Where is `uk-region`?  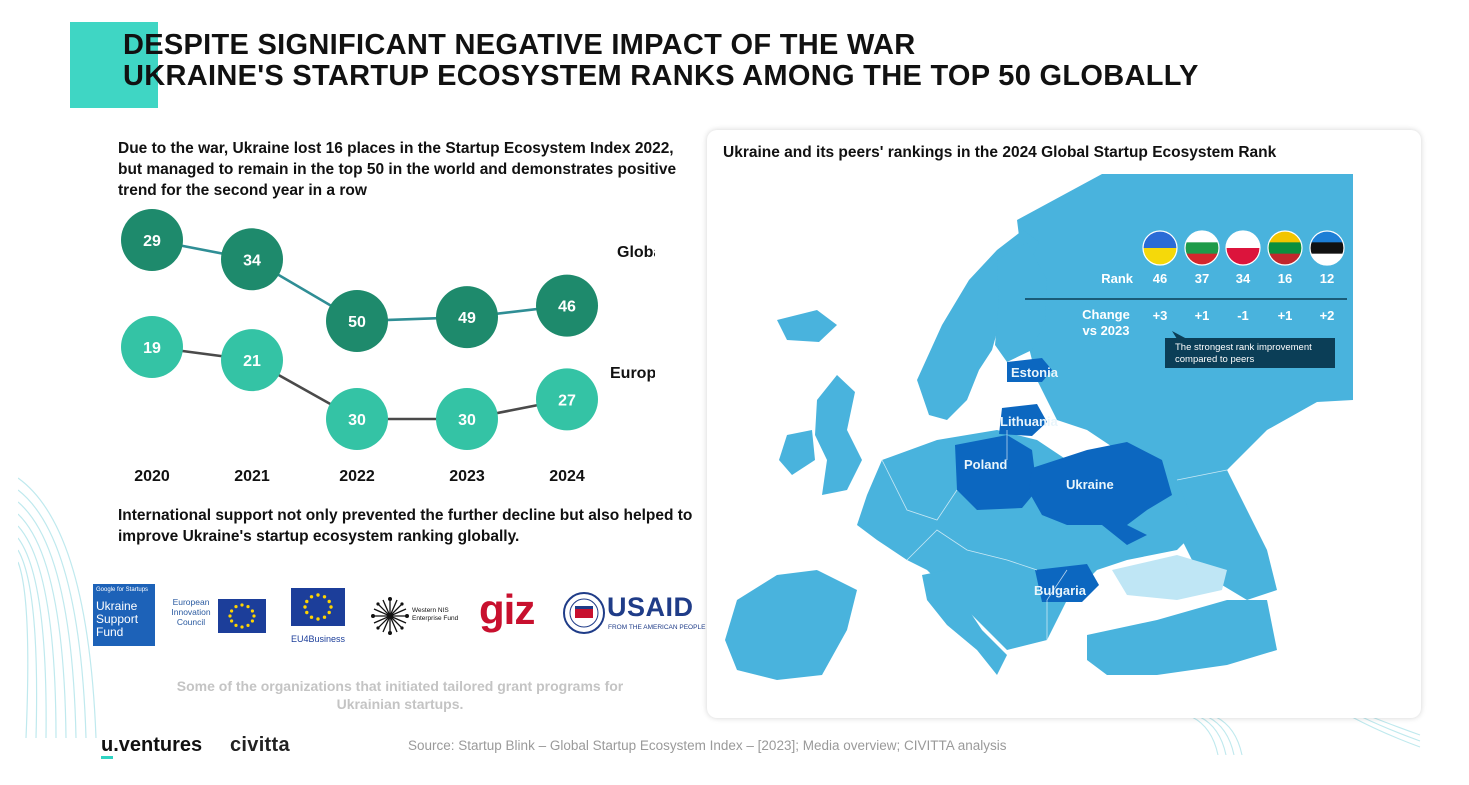
uk-region is located at coordinates (838, 435).